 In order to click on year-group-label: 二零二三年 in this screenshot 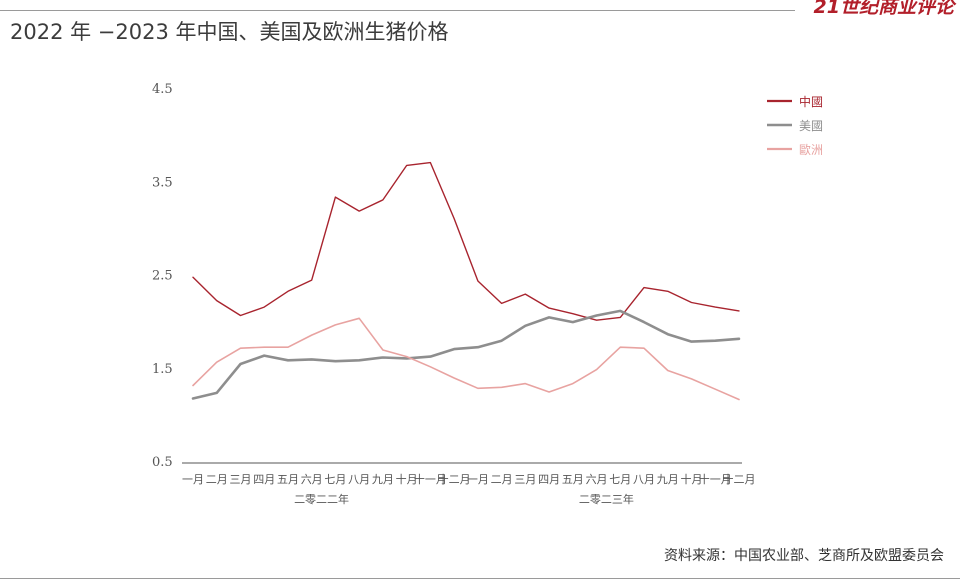, I will do `click(606, 499)`.